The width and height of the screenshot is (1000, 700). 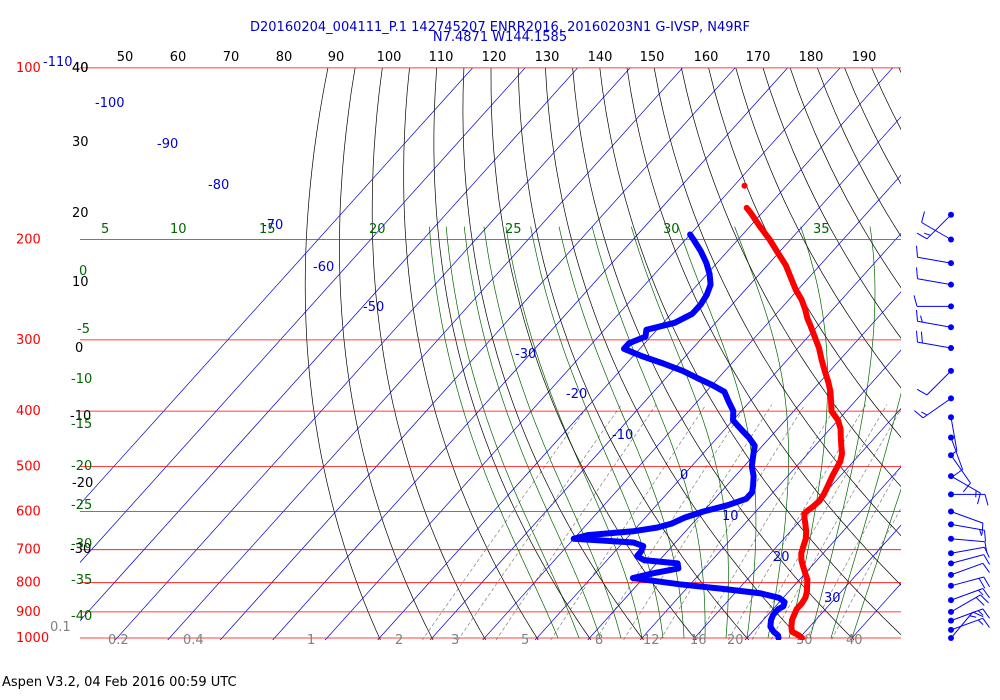 What do you see at coordinates (854, 640) in the screenshot?
I see `mixing-ratio-label: 40` at bounding box center [854, 640].